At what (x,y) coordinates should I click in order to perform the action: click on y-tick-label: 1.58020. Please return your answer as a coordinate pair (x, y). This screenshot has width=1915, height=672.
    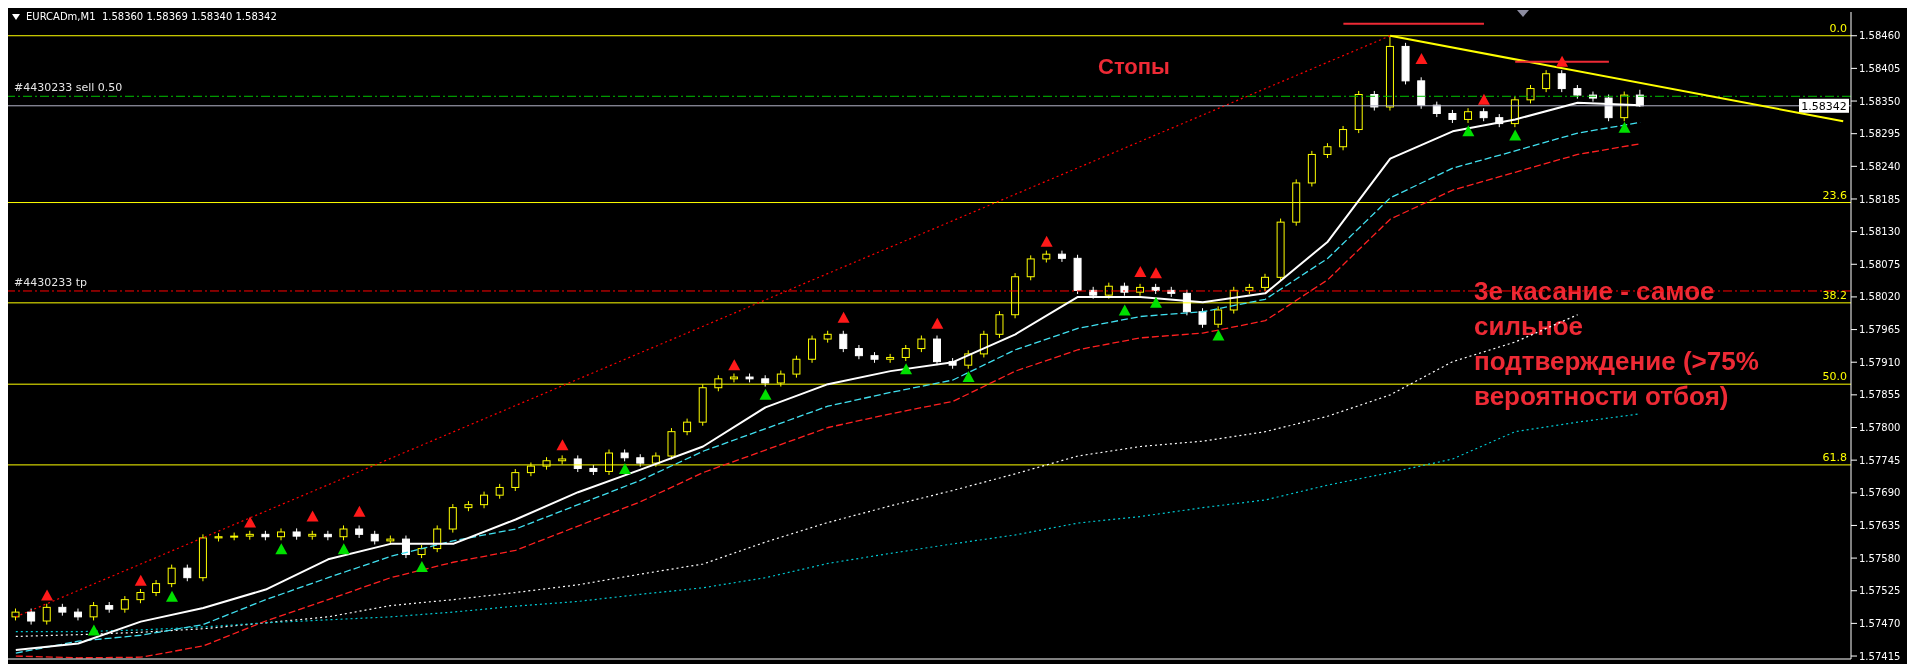
    Looking at the image, I should click on (1880, 297).